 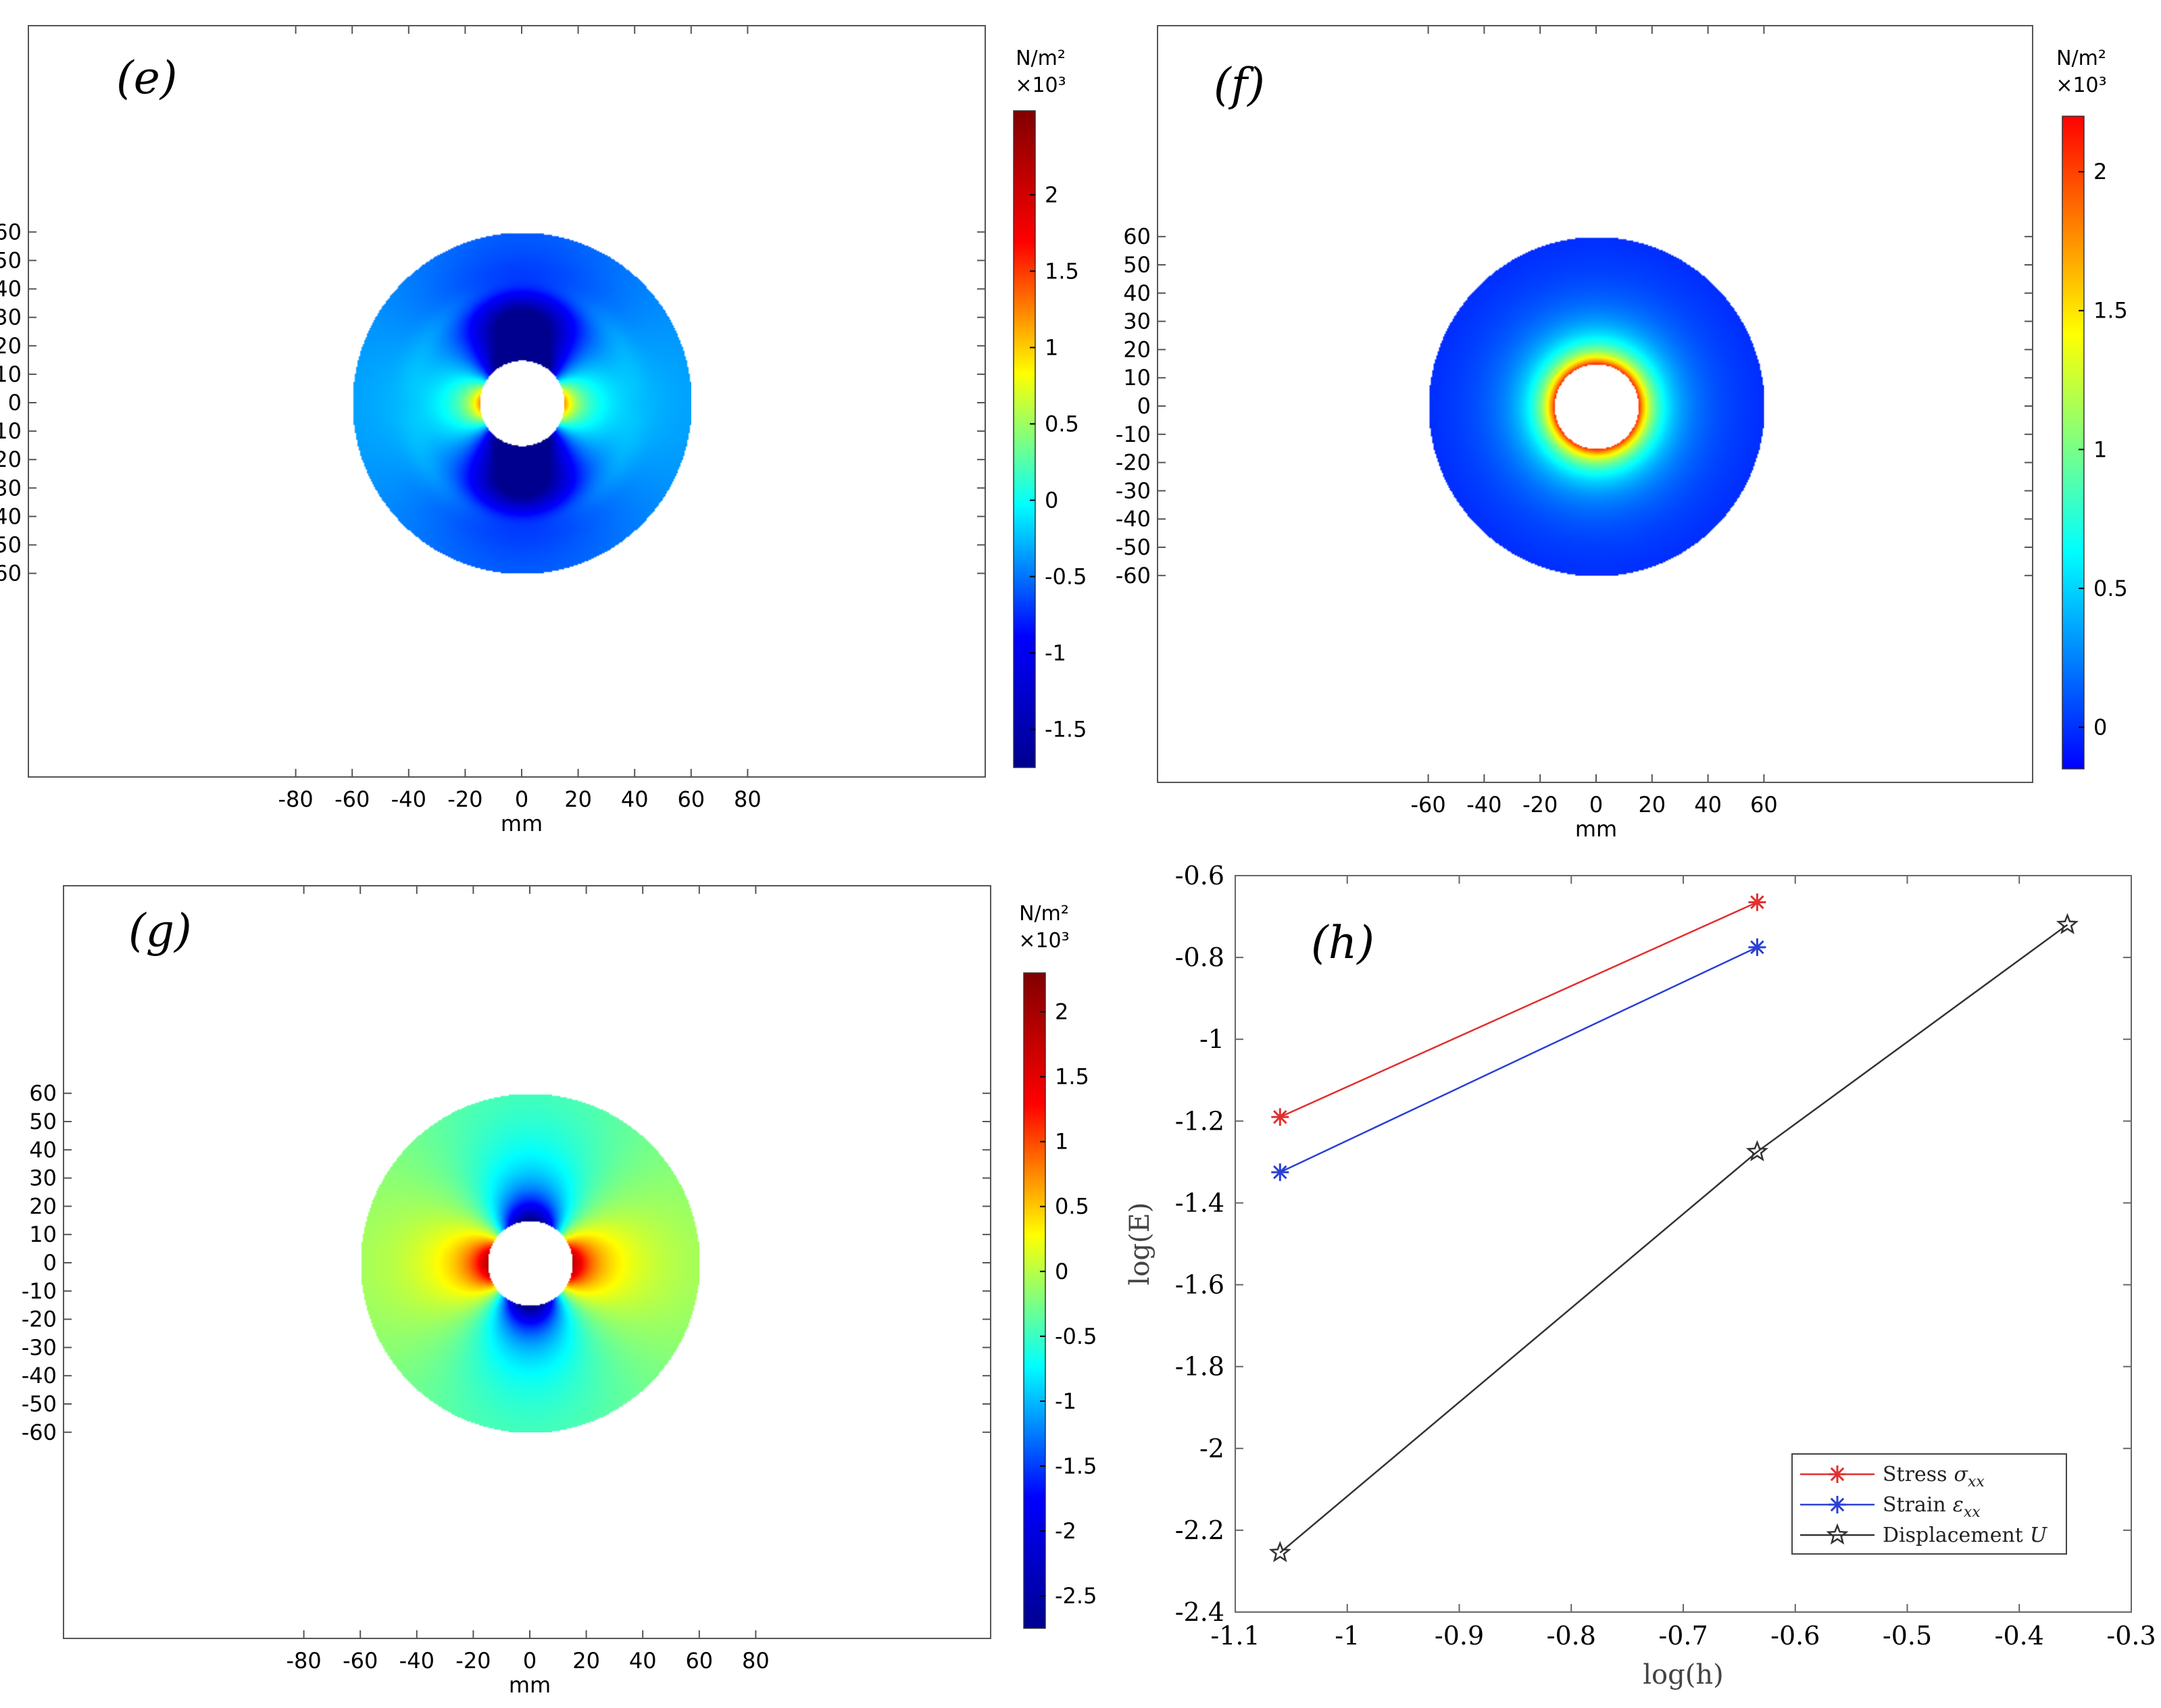 What do you see at coordinates (2019, 1636) in the screenshot?
I see `xtick-label: -0.4` at bounding box center [2019, 1636].